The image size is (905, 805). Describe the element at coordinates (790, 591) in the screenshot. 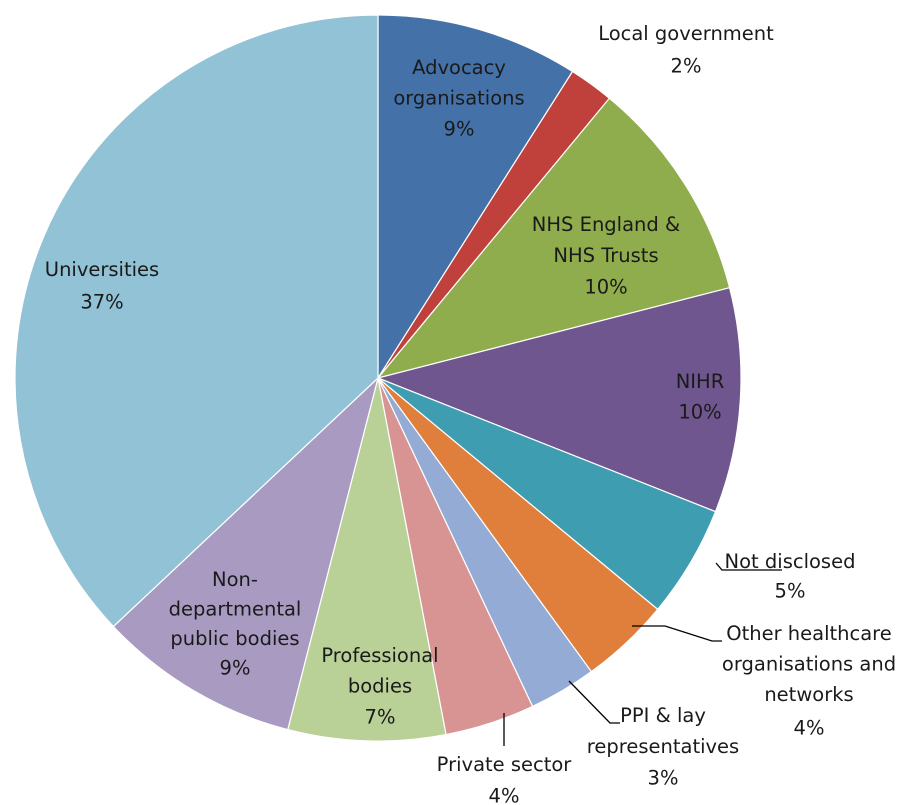

I see `slice-percent-not-disclosed: 5%` at that location.